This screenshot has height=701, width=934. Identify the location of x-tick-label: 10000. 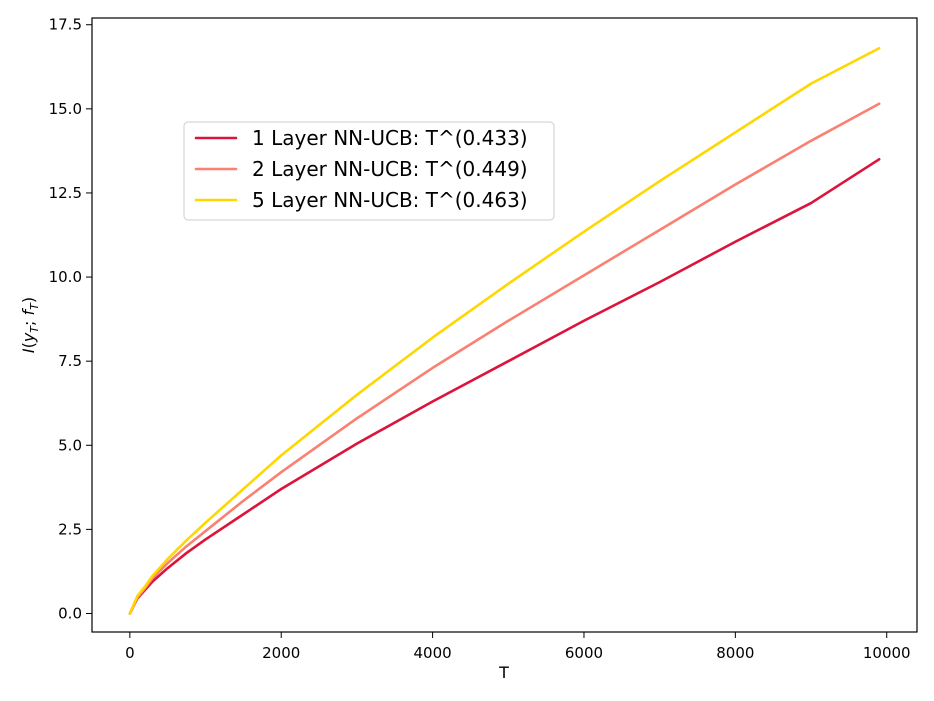
(887, 653).